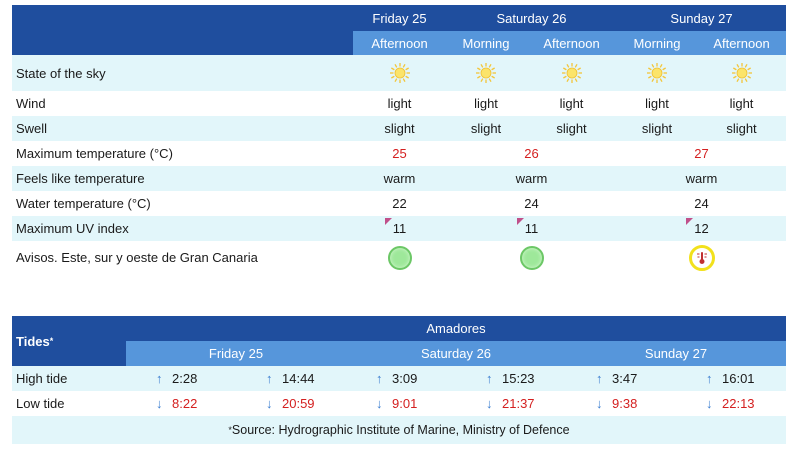  I want to click on low-tide-time: 8:22, so click(185, 403).